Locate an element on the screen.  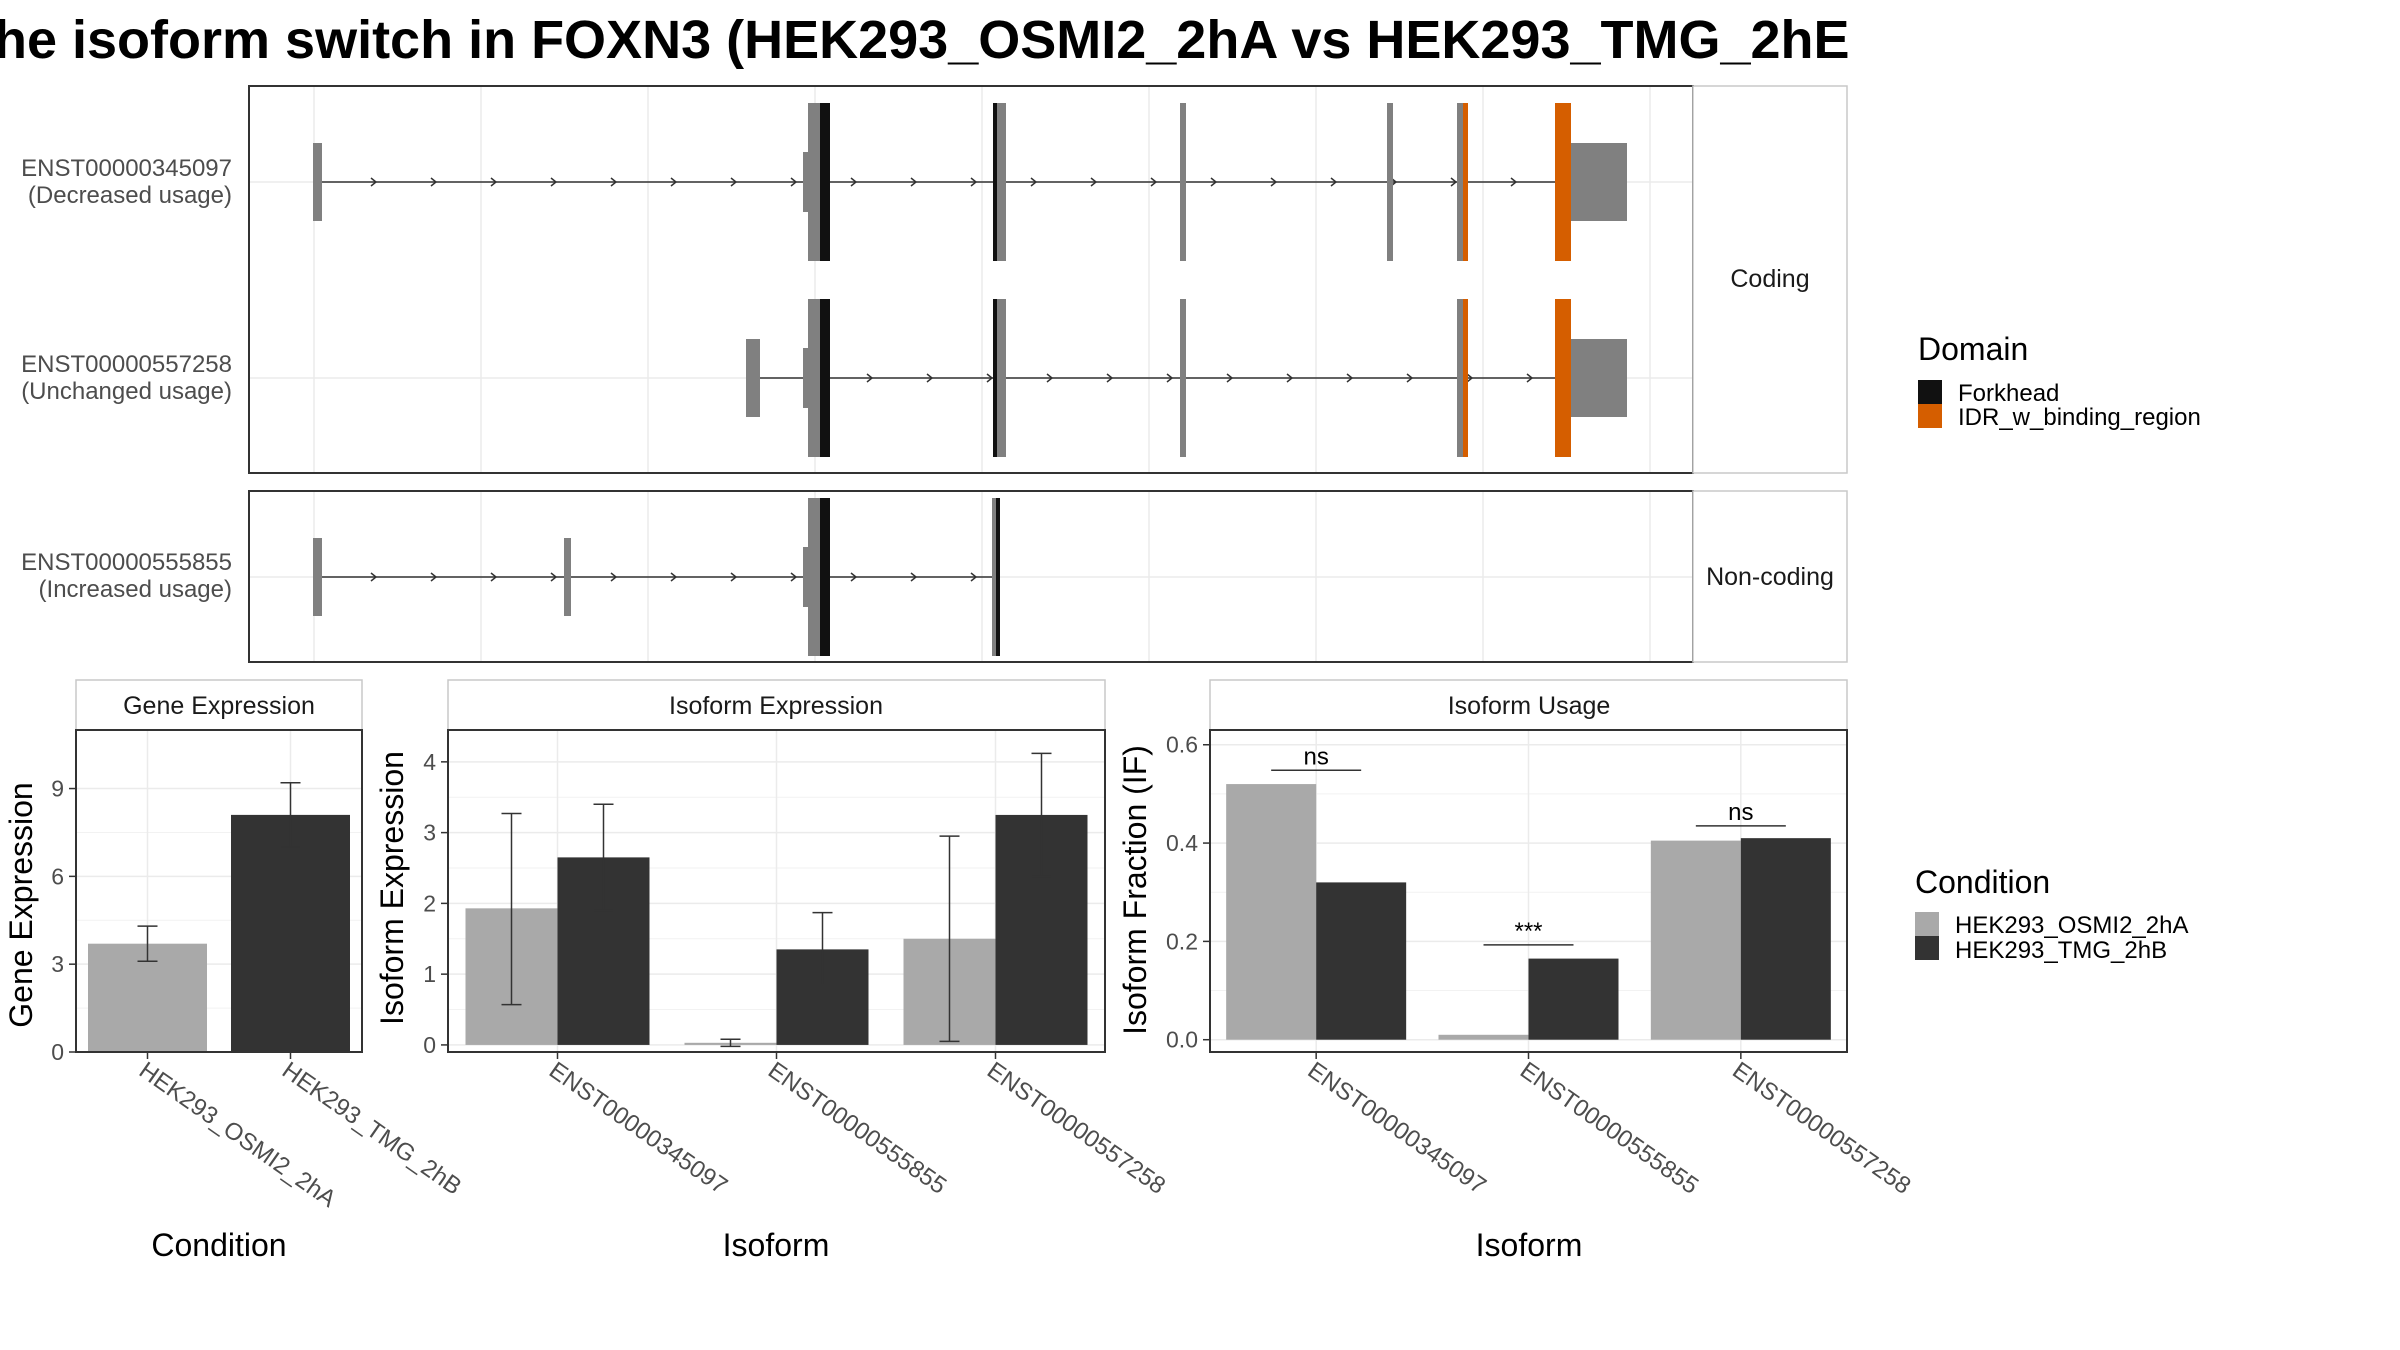
y-tick-label: 6 is located at coordinates (57, 876).